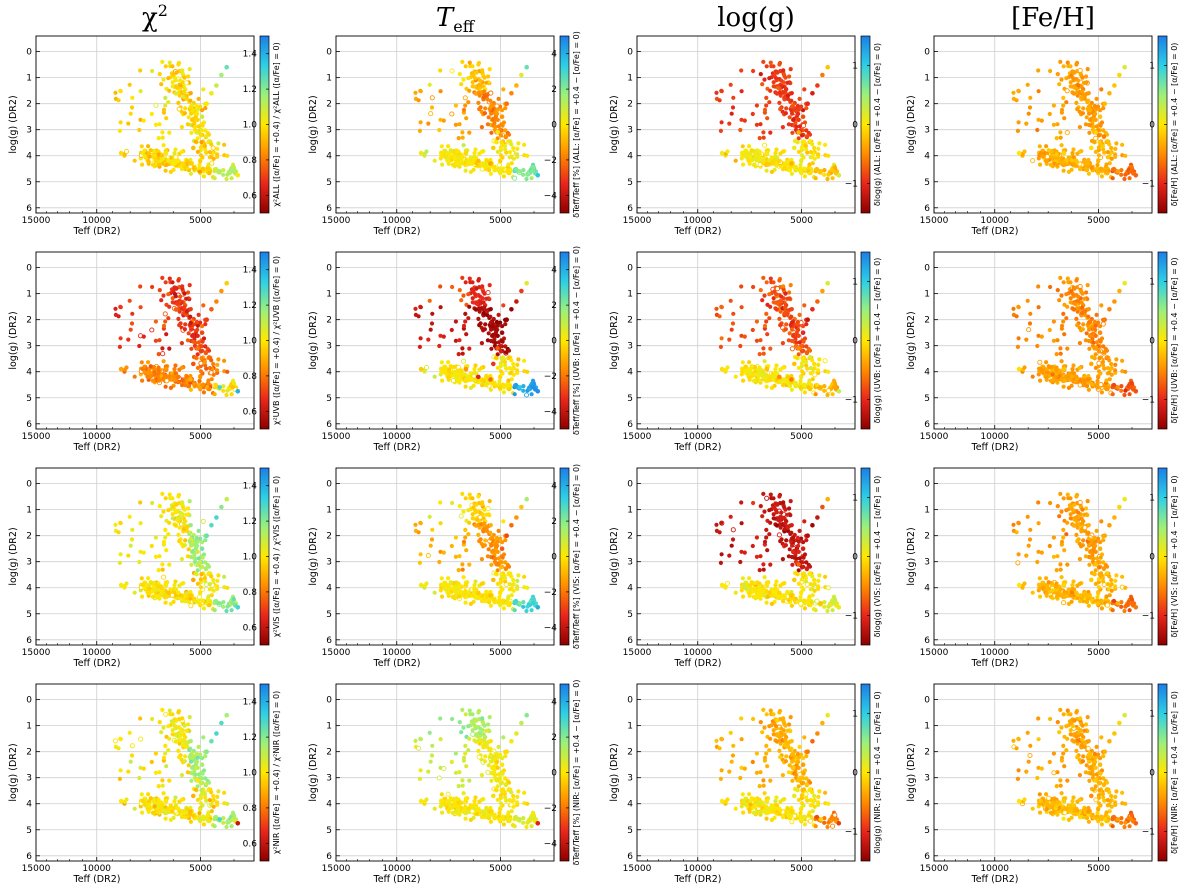 The image size is (1200, 892). I want to click on y-tick-label: 0, so click(29, 485).